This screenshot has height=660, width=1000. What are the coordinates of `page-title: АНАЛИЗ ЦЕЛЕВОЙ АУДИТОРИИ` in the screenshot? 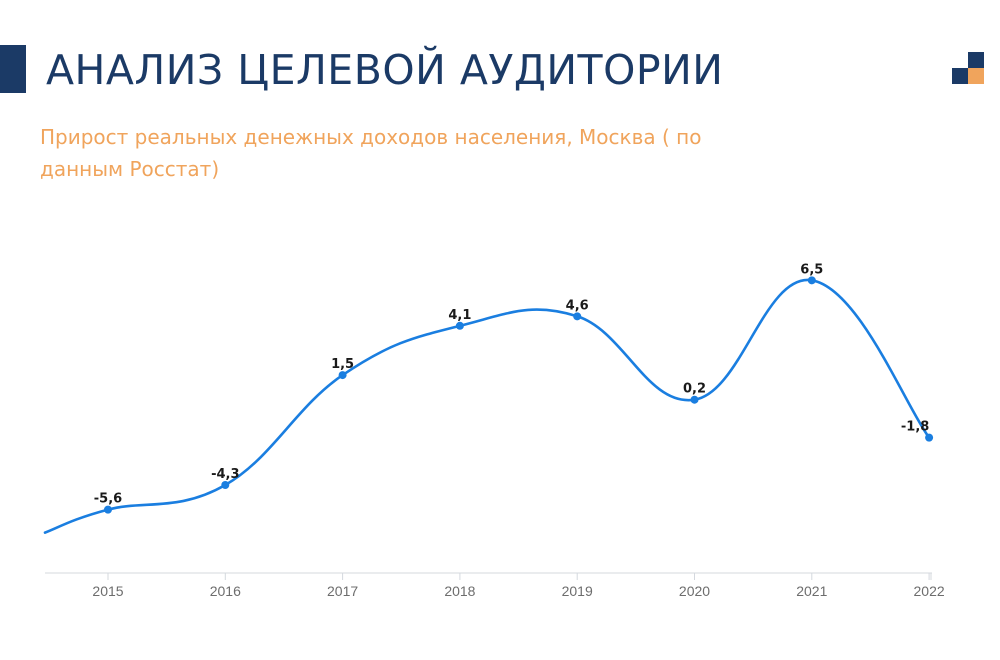 It's located at (385, 70).